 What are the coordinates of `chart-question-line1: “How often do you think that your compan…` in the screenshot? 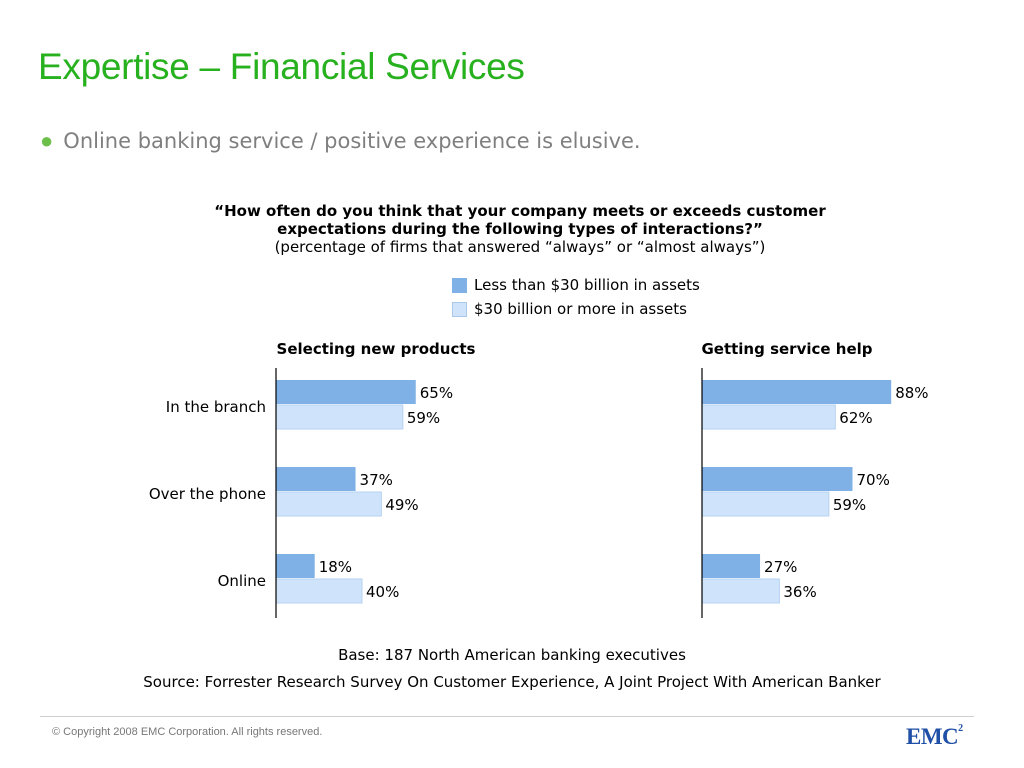 It's located at (520, 211).